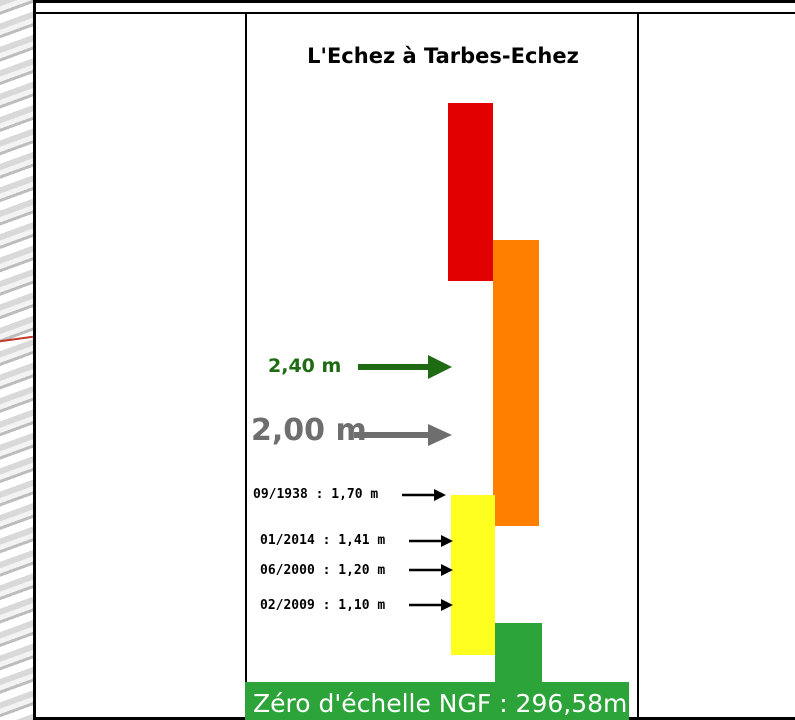 The height and width of the screenshot is (720, 795). Describe the element at coordinates (305, 366) in the screenshot. I see `marker-label-2-40: 2,40 m` at that location.